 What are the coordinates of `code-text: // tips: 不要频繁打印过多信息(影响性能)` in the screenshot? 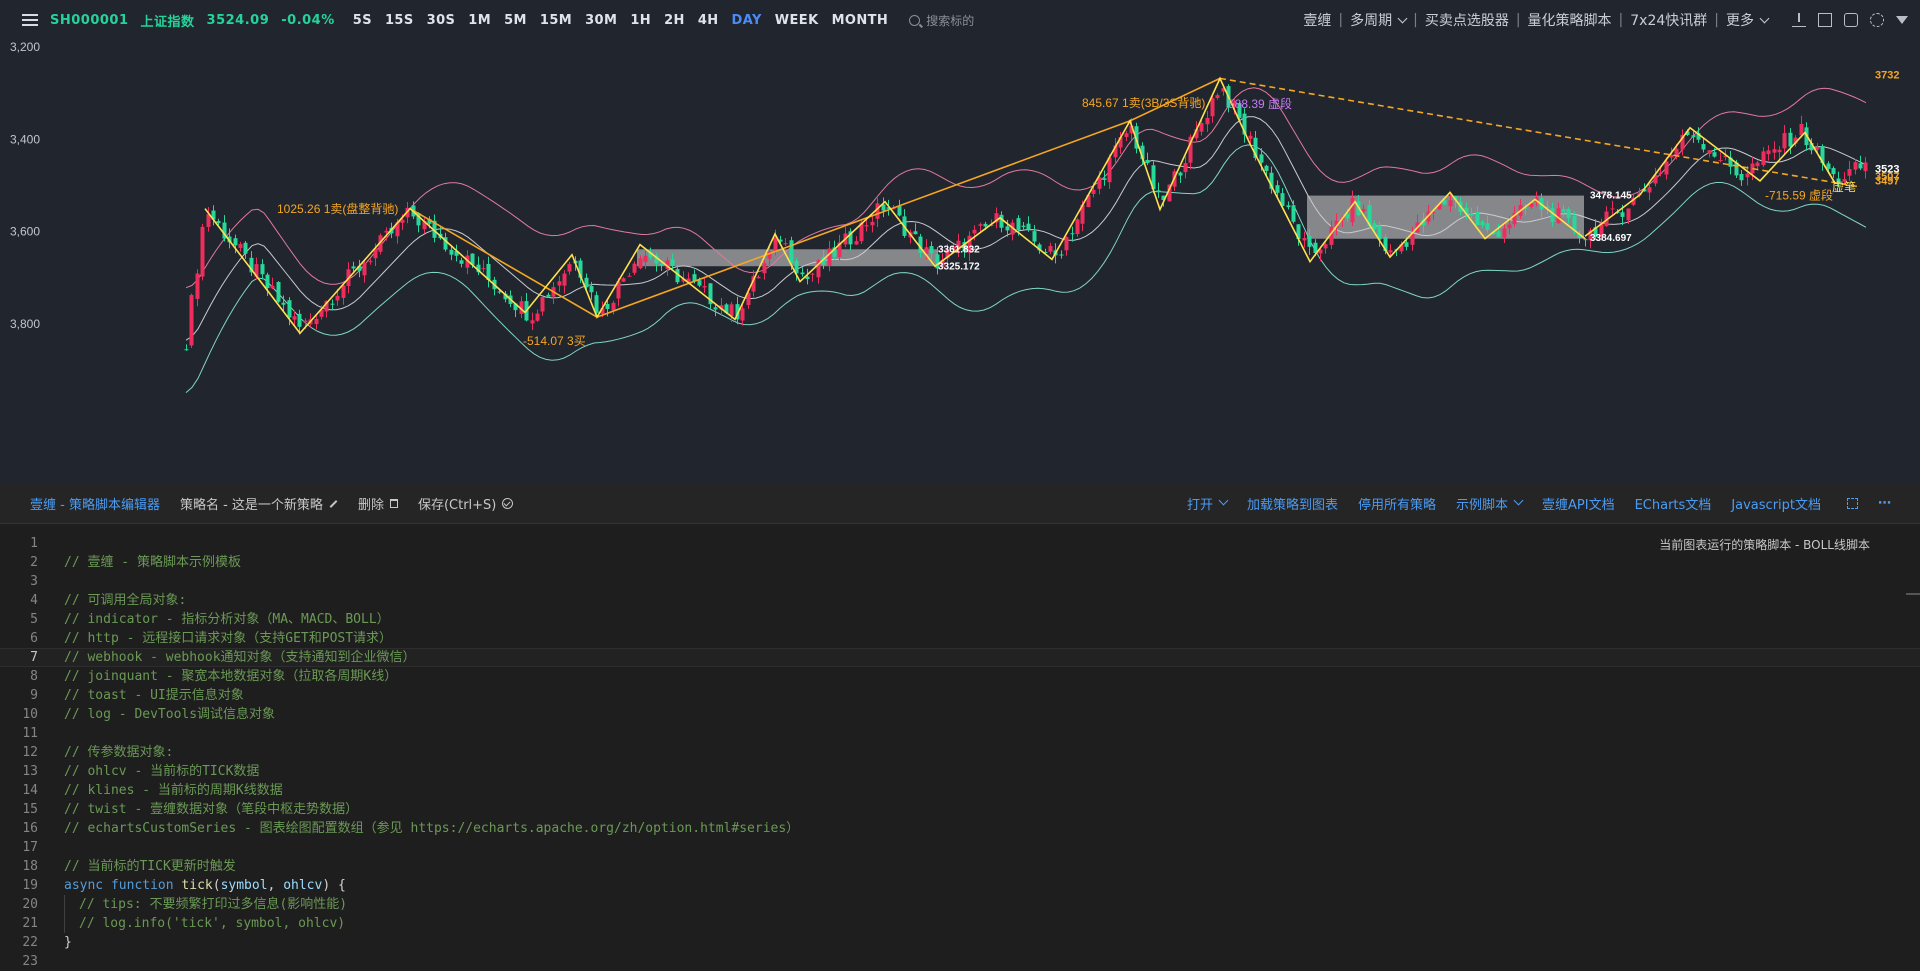 It's located at (205, 904).